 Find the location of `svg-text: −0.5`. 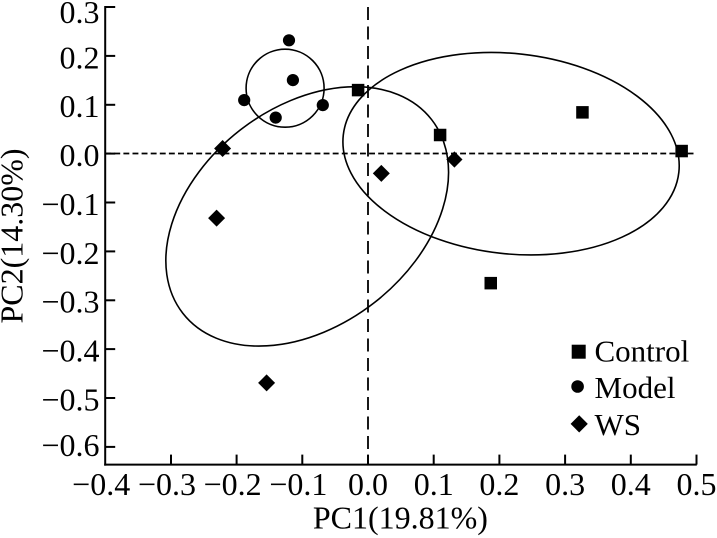

svg-text: −0.5 is located at coordinates (70, 399).